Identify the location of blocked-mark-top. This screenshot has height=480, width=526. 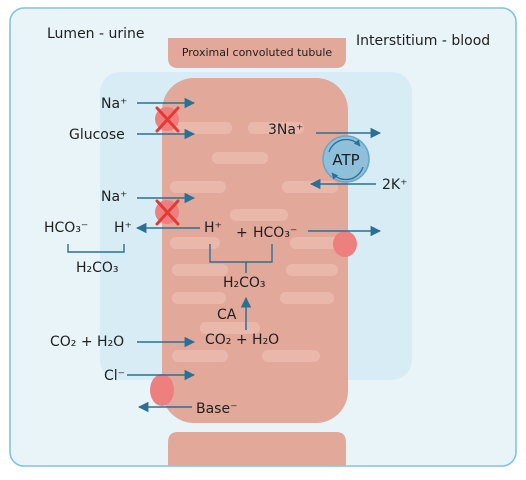
(167, 119).